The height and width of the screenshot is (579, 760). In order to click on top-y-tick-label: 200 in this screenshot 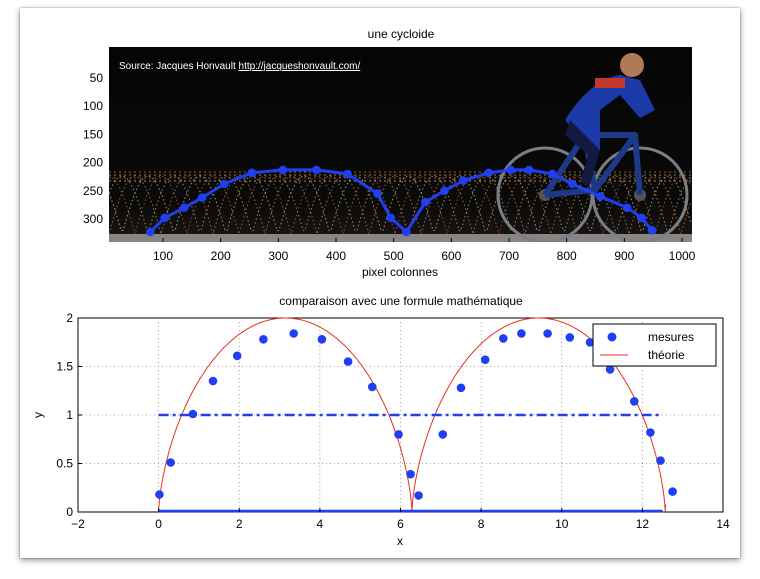, I will do `click(93, 163)`.